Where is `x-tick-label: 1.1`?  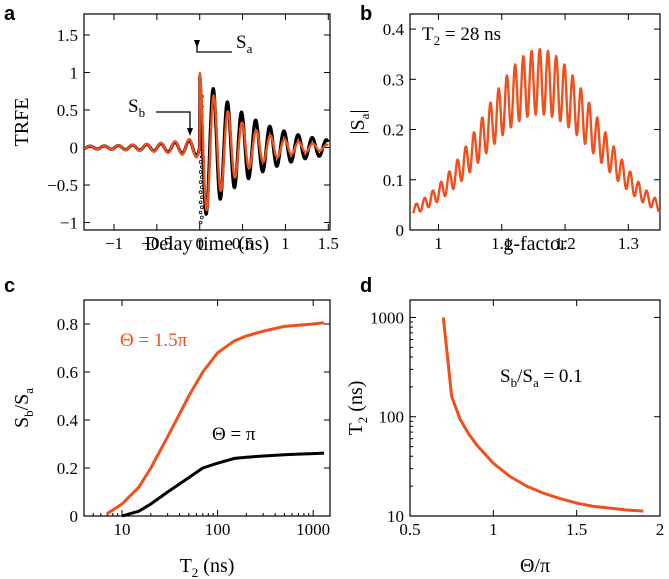
x-tick-label: 1.1 is located at coordinates (501, 243).